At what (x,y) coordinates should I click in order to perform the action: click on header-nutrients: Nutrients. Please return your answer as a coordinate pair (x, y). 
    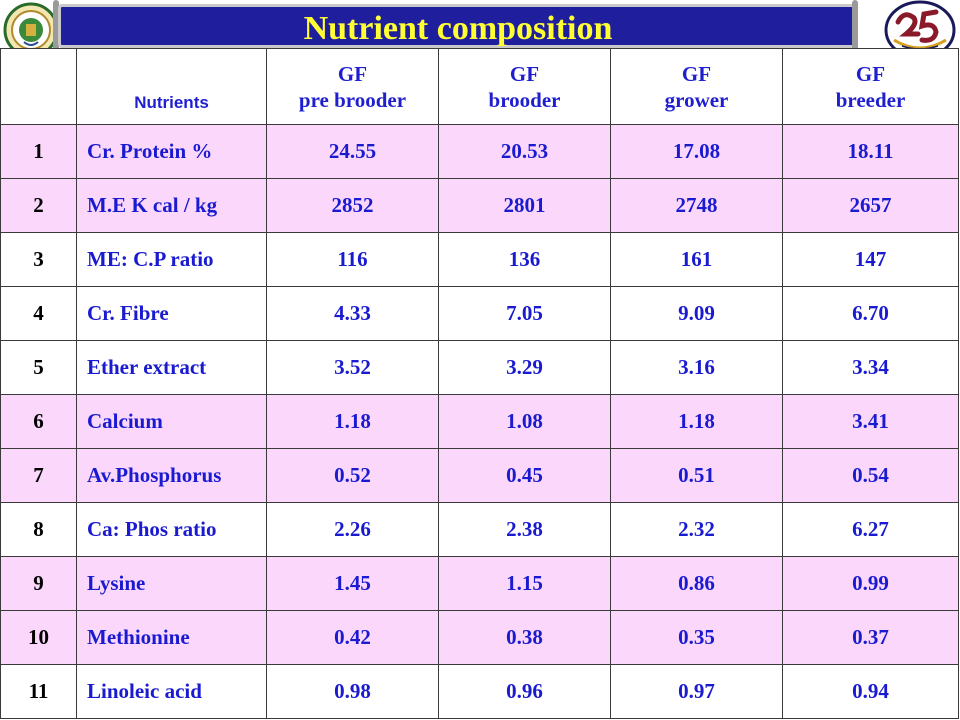
    Looking at the image, I should click on (171, 86).